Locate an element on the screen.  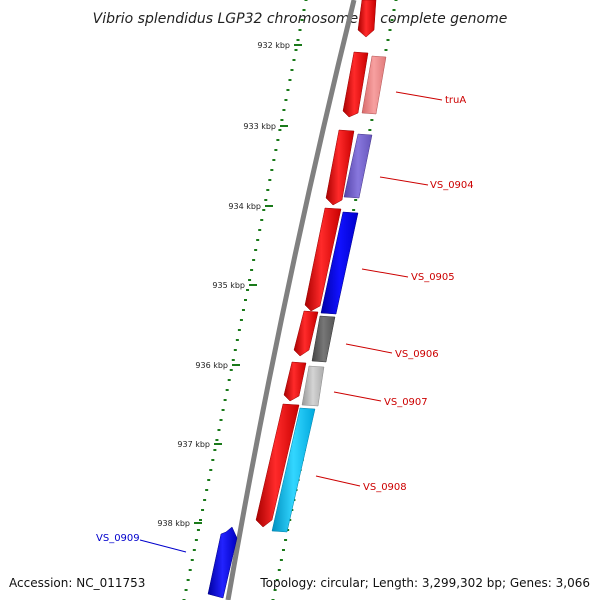
accession-text: Accession: NC_011753 is located at coordinates (77, 583).